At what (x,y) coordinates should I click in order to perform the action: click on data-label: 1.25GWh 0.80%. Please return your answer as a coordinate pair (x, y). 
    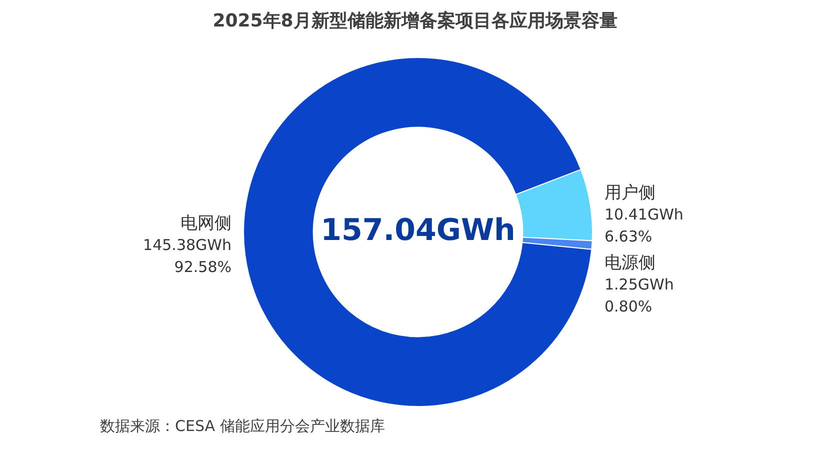
    Looking at the image, I should click on (639, 295).